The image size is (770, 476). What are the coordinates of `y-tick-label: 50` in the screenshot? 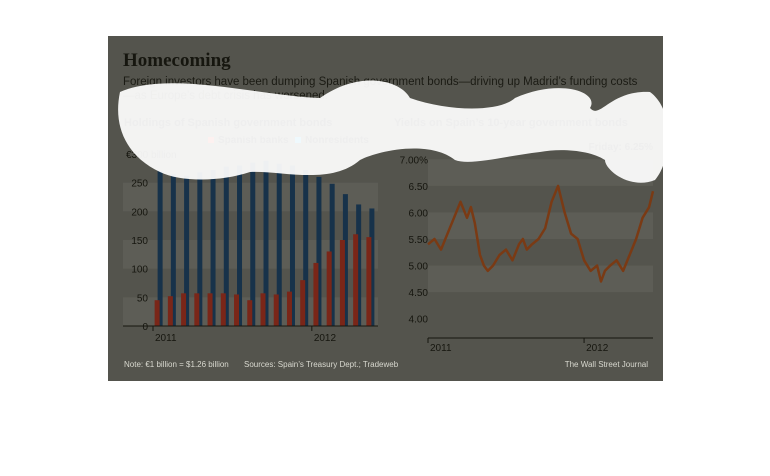 It's located at (143, 298).